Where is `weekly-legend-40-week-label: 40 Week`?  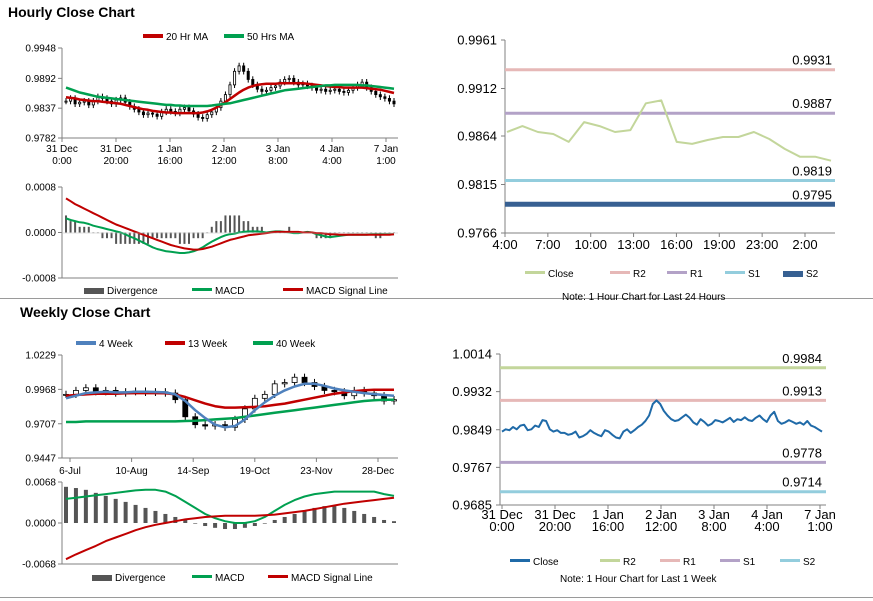
weekly-legend-40-week-label: 40 Week is located at coordinates (296, 344).